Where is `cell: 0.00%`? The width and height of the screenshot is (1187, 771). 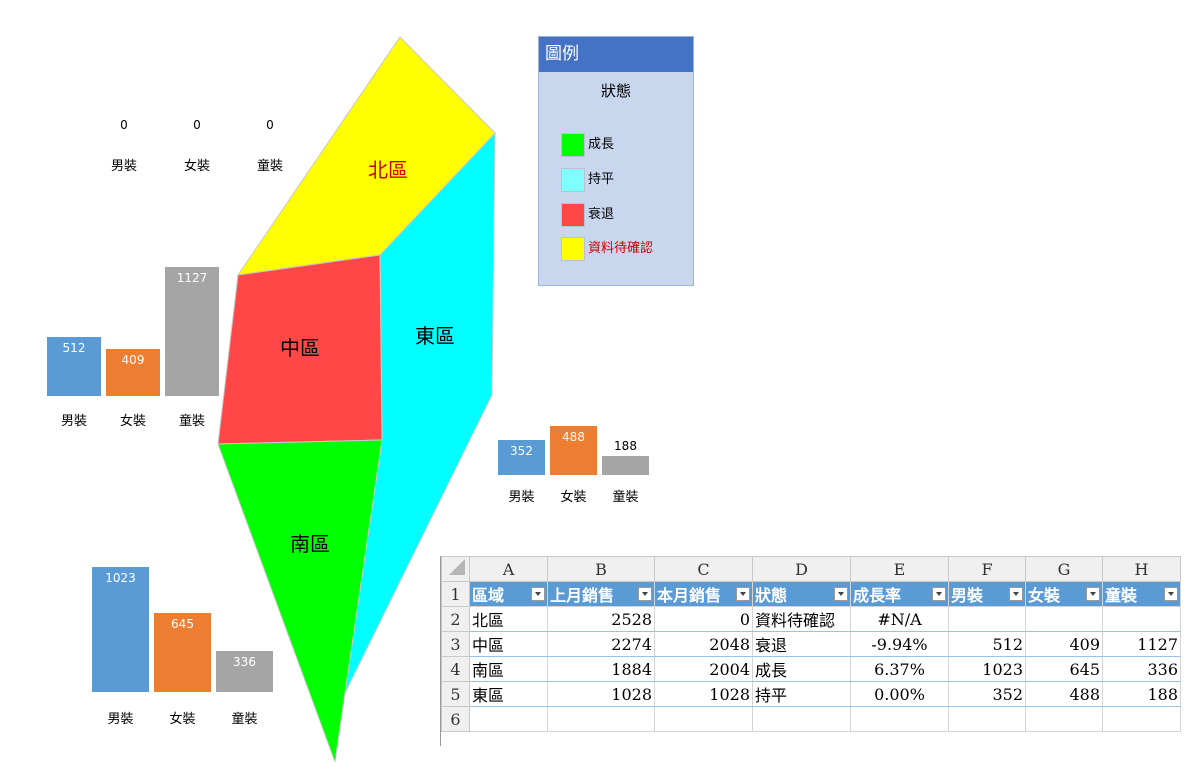 cell: 0.00% is located at coordinates (899, 694).